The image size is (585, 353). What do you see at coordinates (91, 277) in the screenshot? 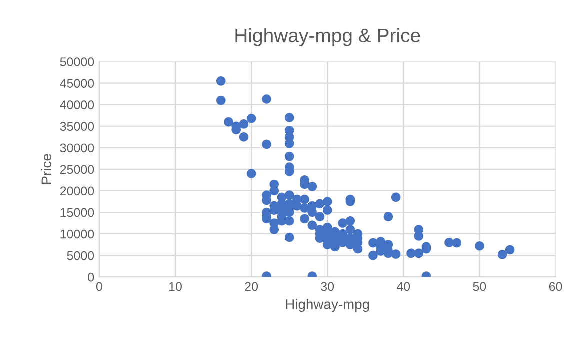
I see `y-tick-label: 0` at bounding box center [91, 277].